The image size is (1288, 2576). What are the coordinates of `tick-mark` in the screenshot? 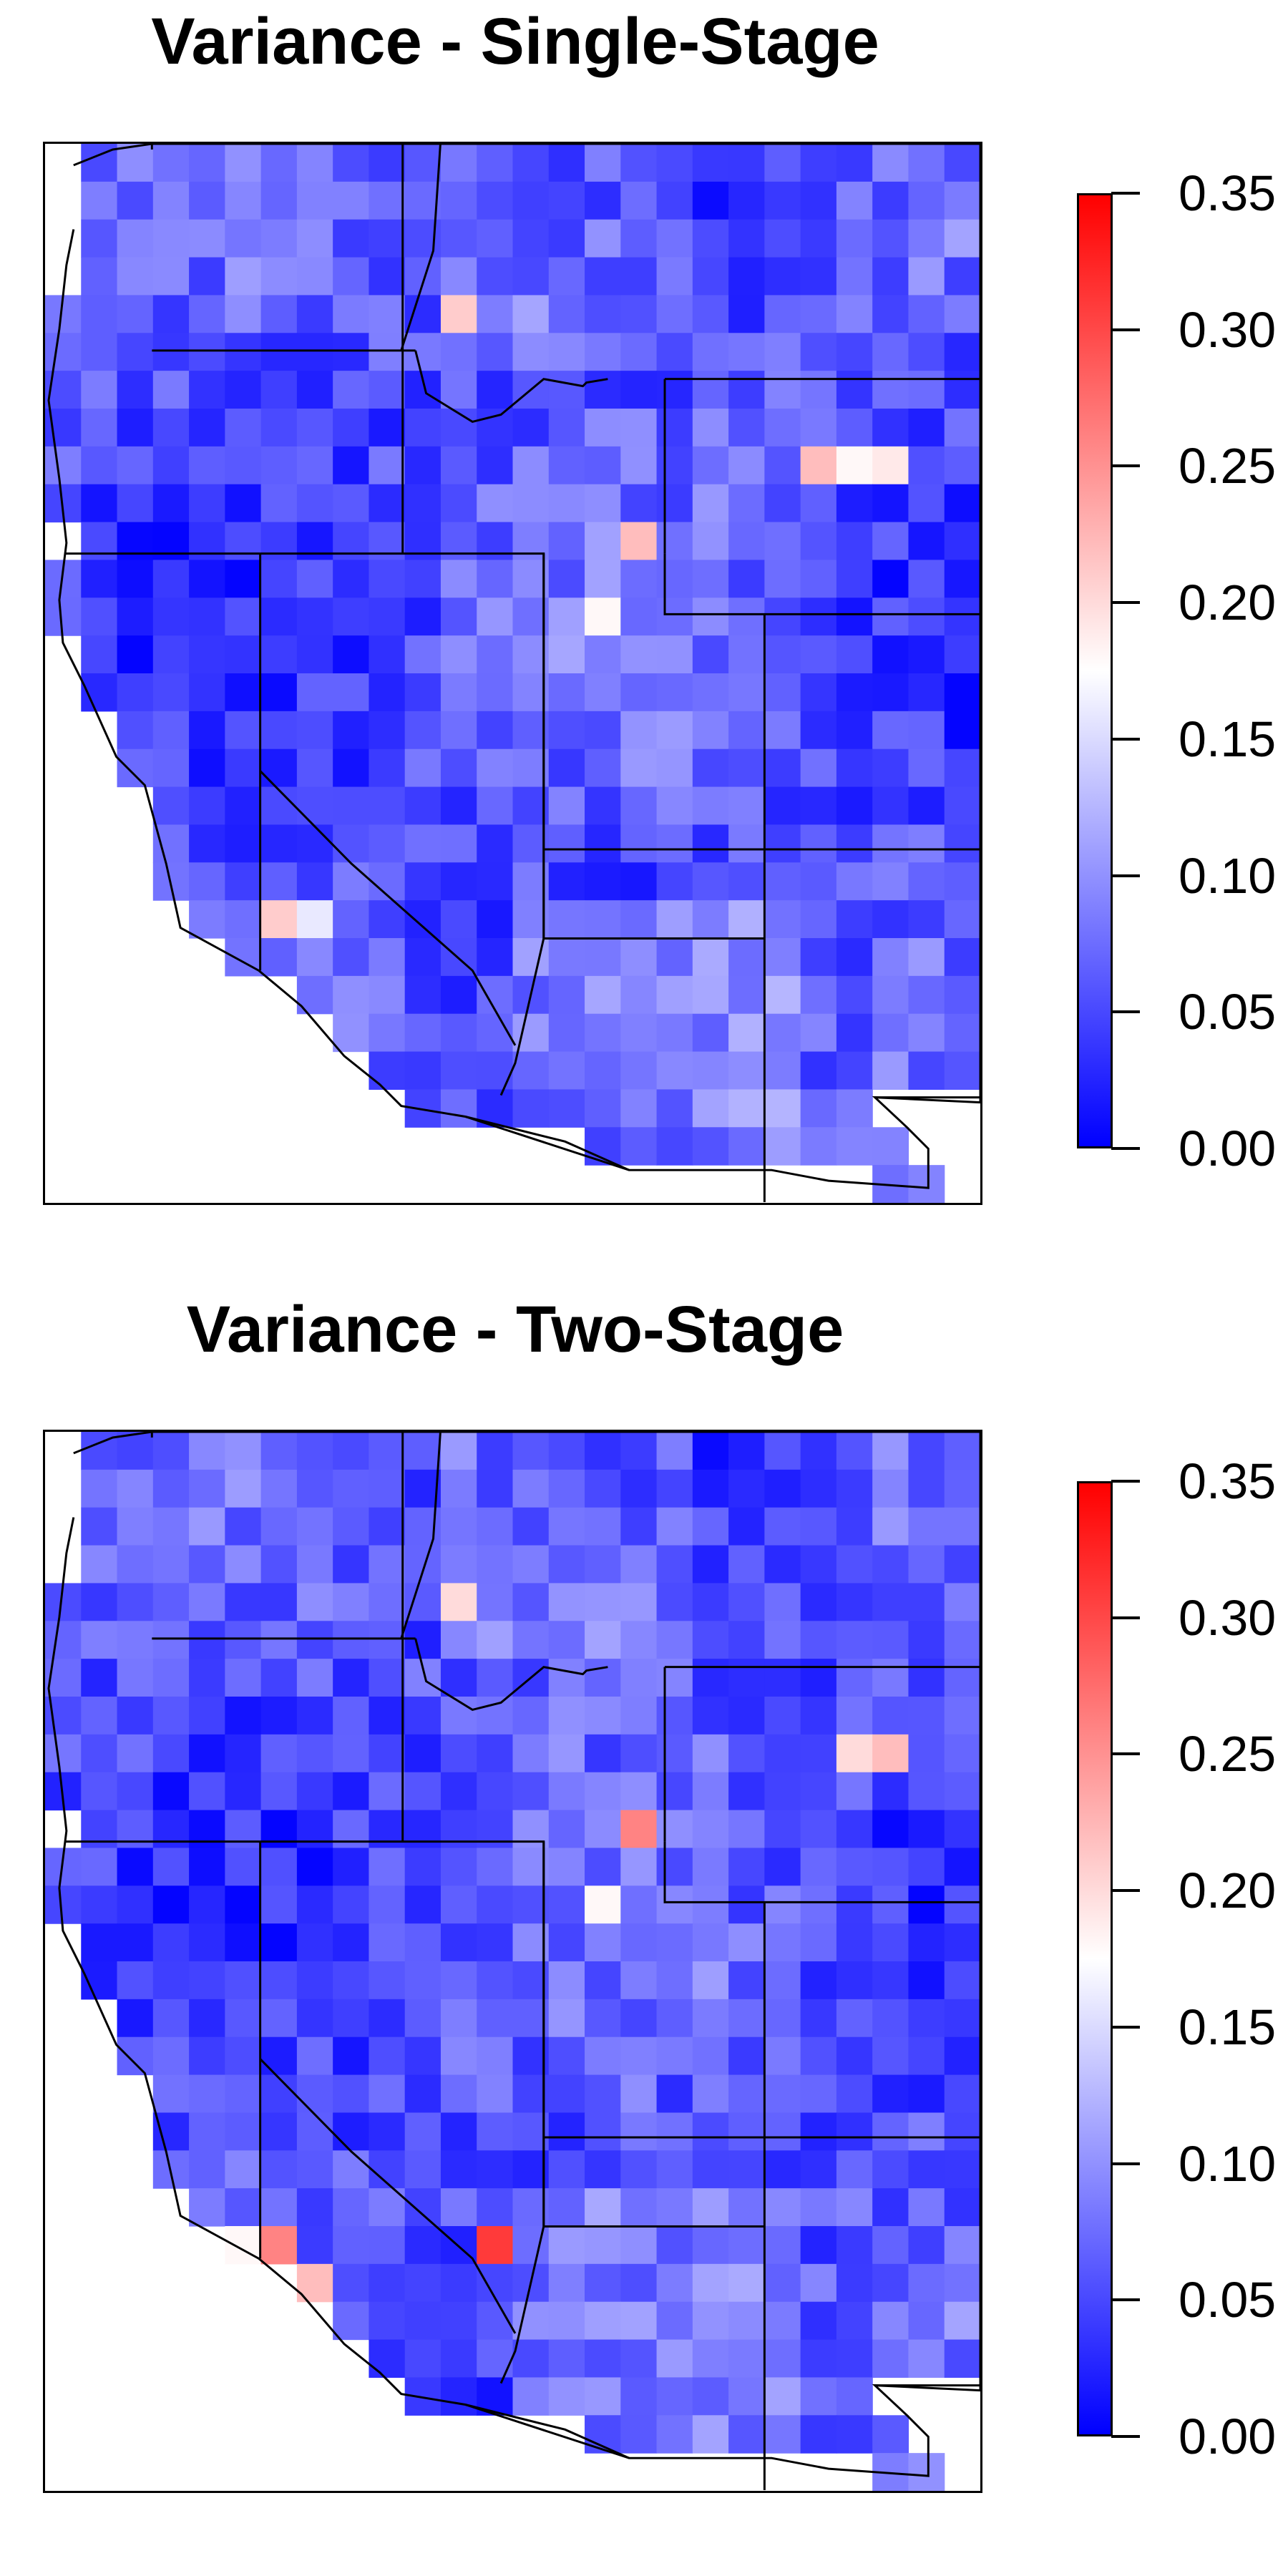 It's located at (1125, 1148).